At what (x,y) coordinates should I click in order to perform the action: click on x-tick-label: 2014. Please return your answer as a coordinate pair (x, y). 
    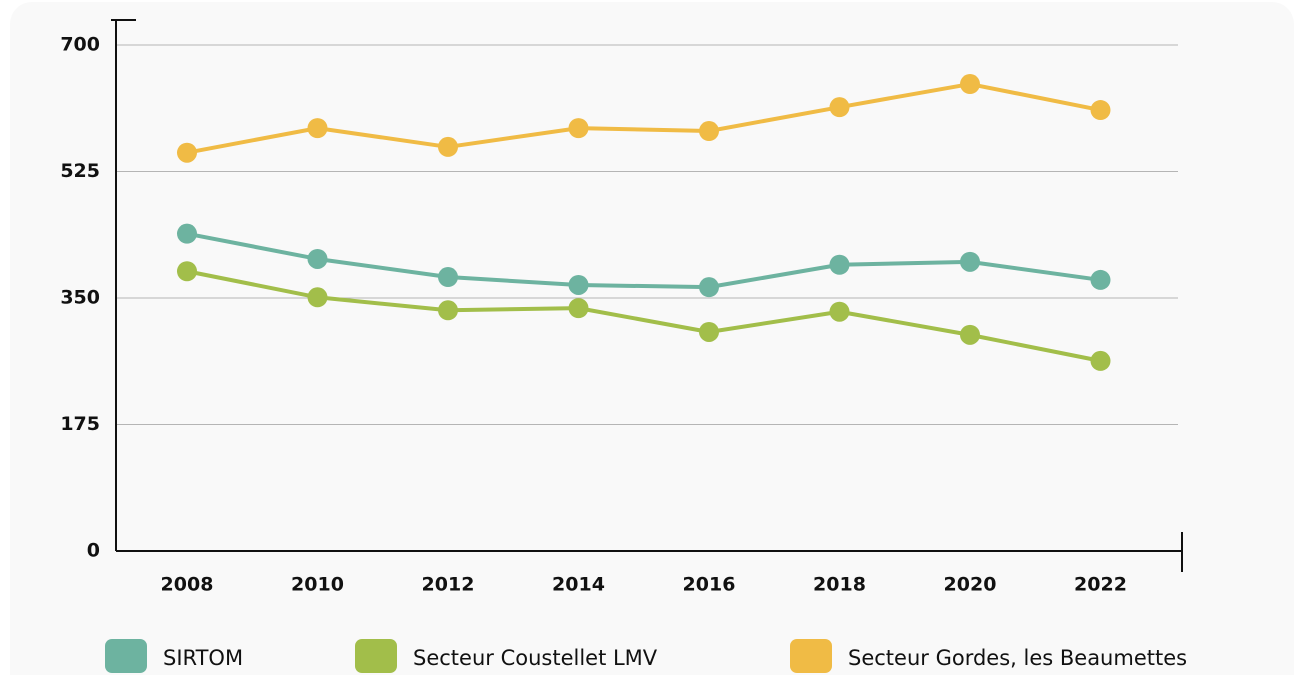
    Looking at the image, I should click on (578, 585).